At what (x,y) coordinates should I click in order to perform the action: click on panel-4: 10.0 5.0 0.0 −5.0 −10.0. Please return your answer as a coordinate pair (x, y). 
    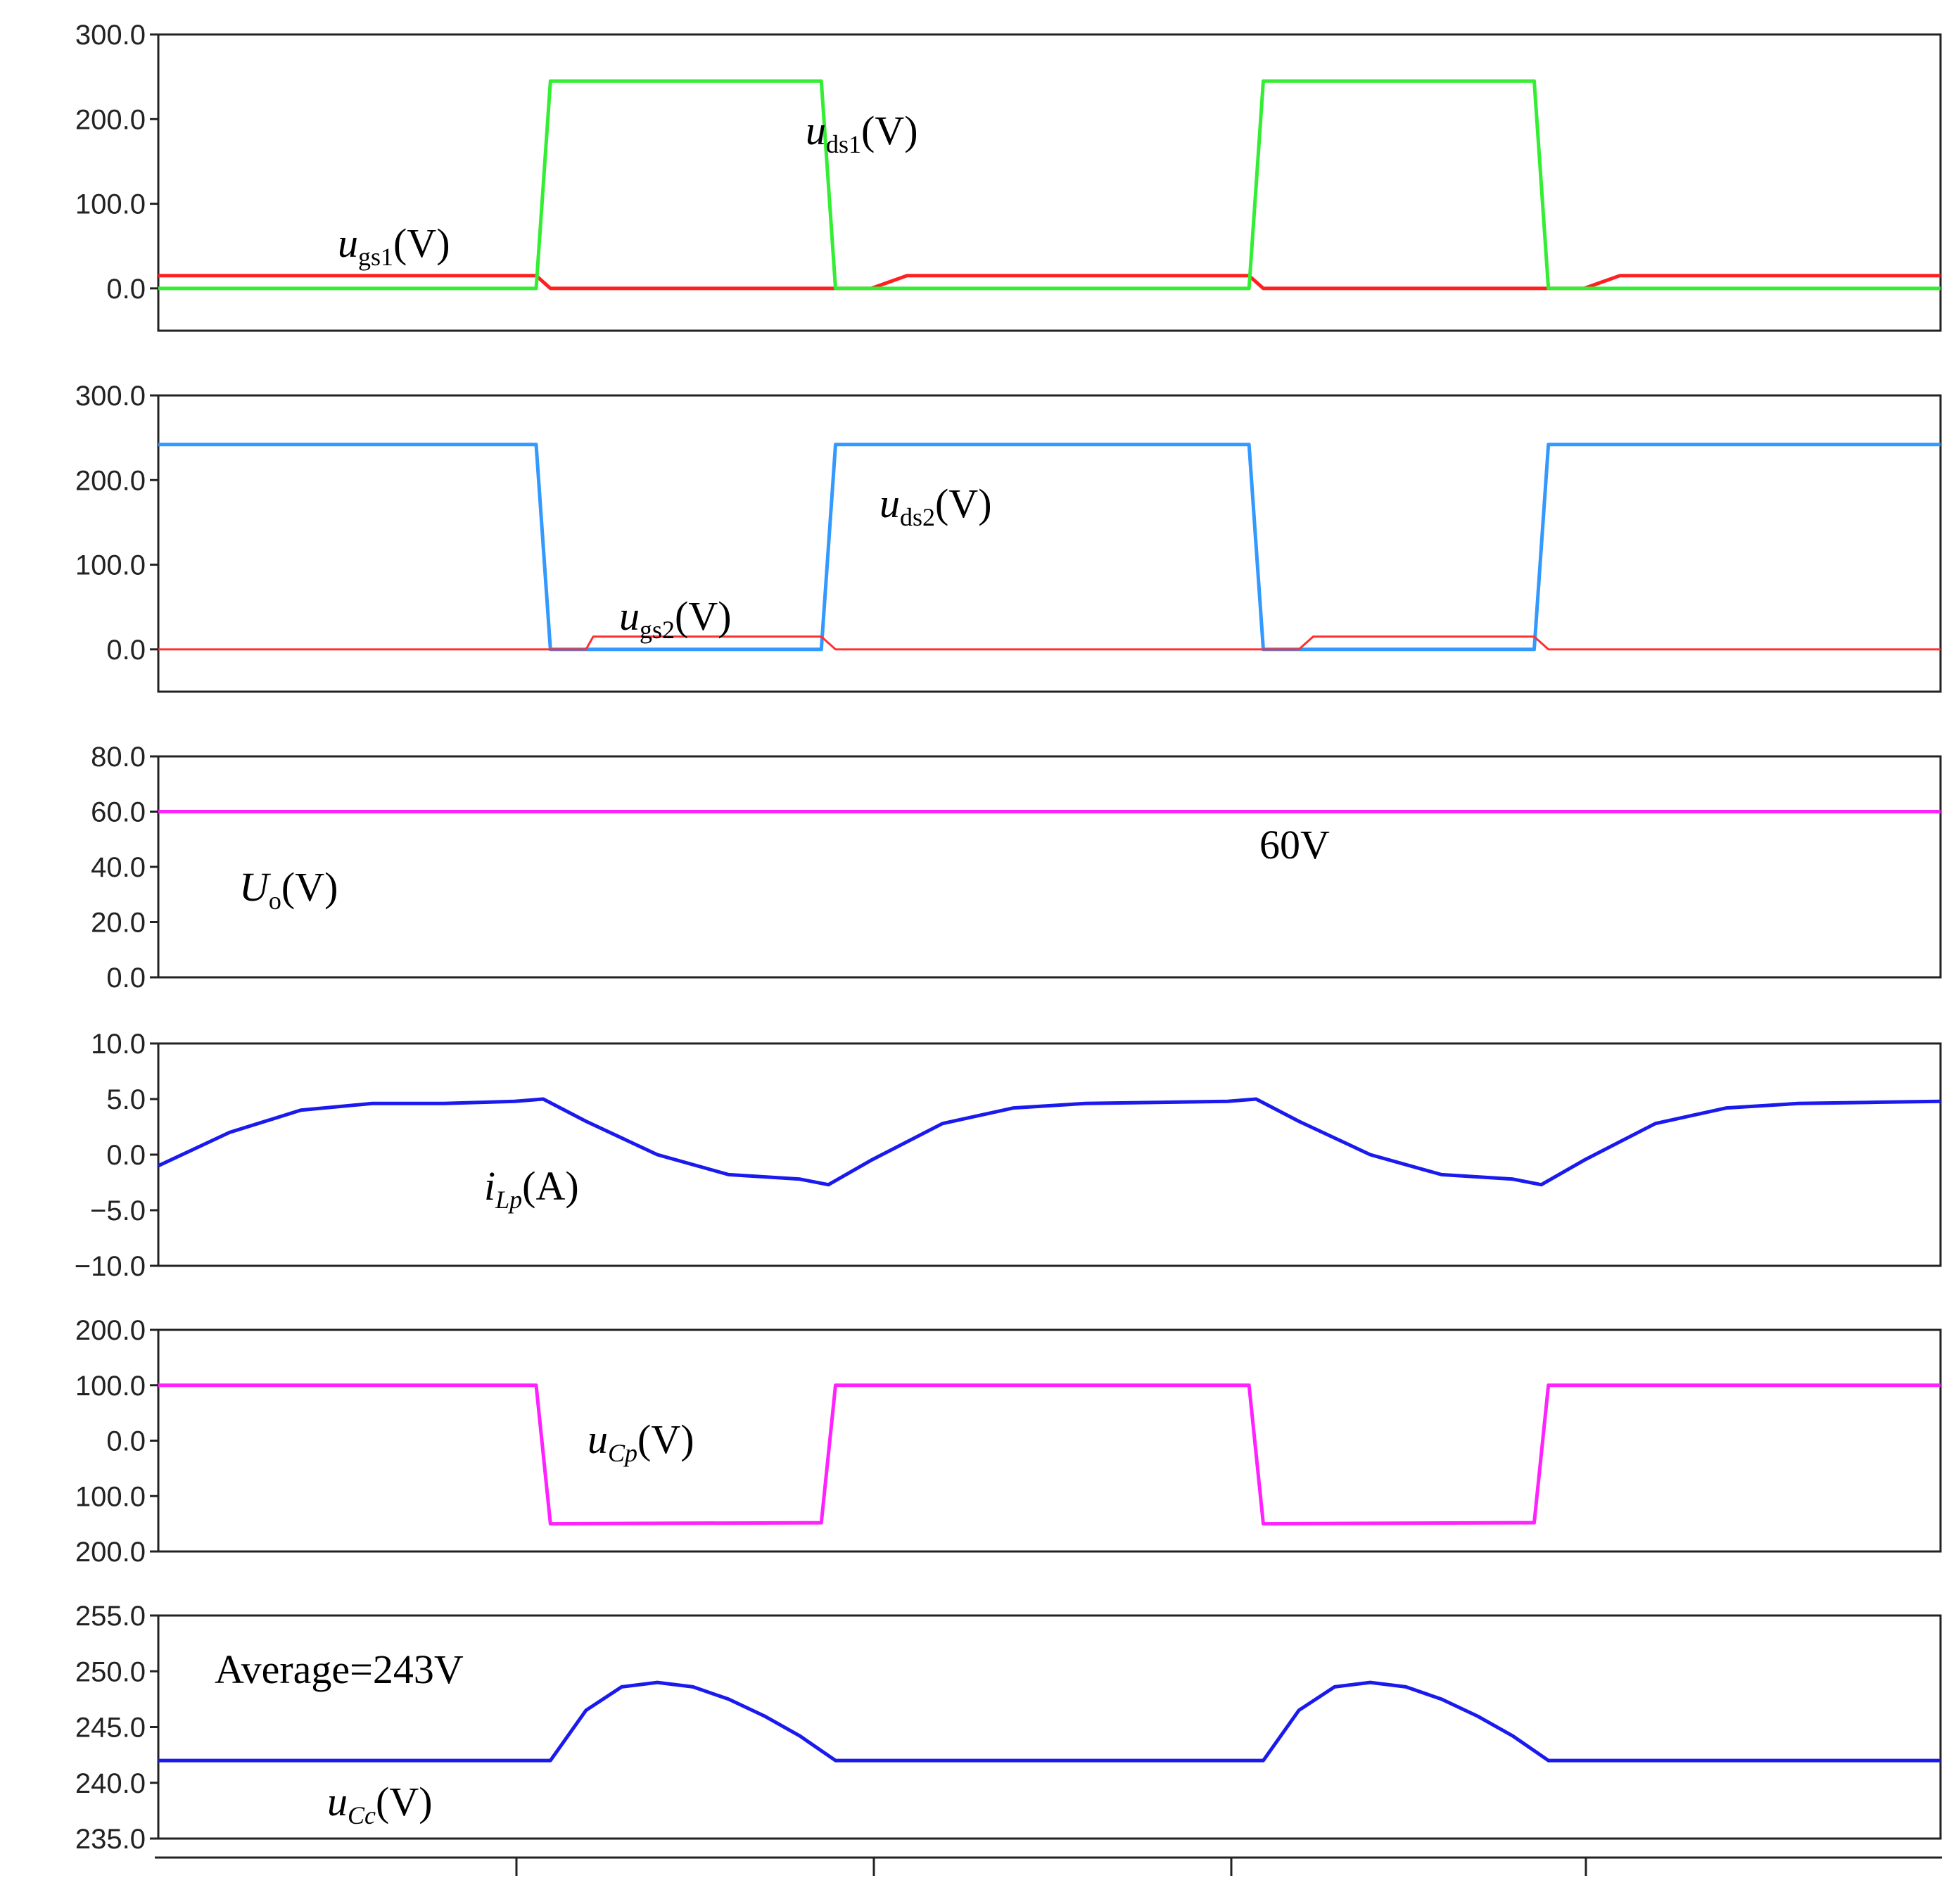
    Looking at the image, I should click on (1009, 1155).